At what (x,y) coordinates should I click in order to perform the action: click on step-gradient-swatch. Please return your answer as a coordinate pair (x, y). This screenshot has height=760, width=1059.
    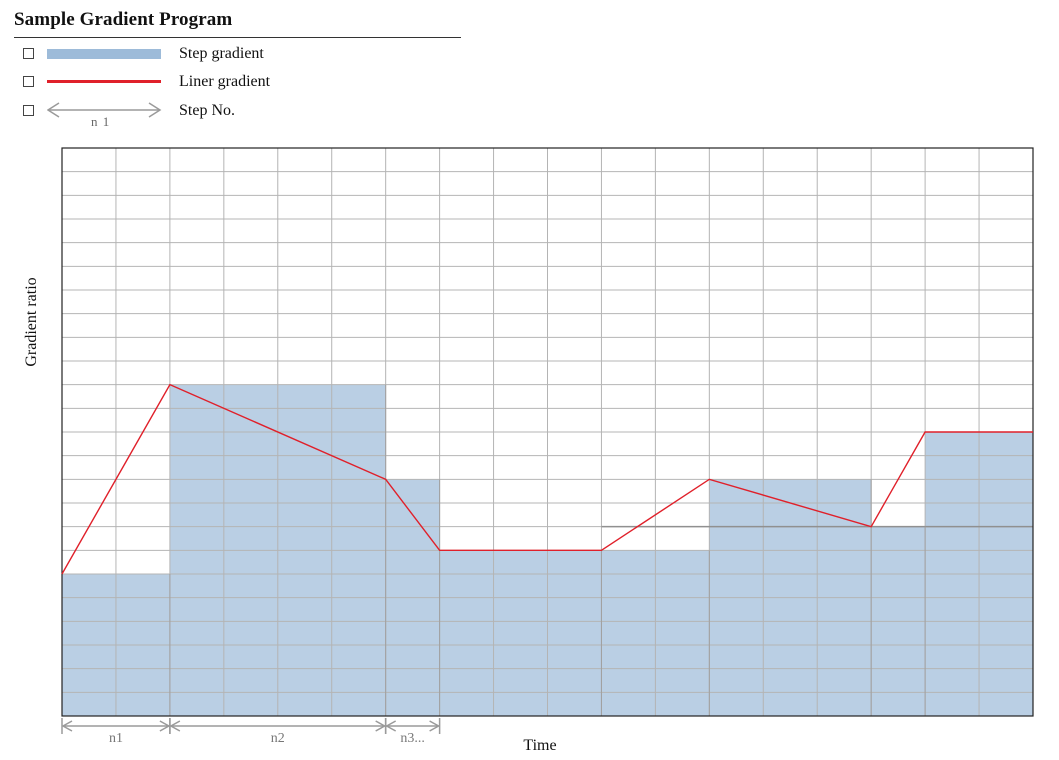
    Looking at the image, I should click on (104, 54).